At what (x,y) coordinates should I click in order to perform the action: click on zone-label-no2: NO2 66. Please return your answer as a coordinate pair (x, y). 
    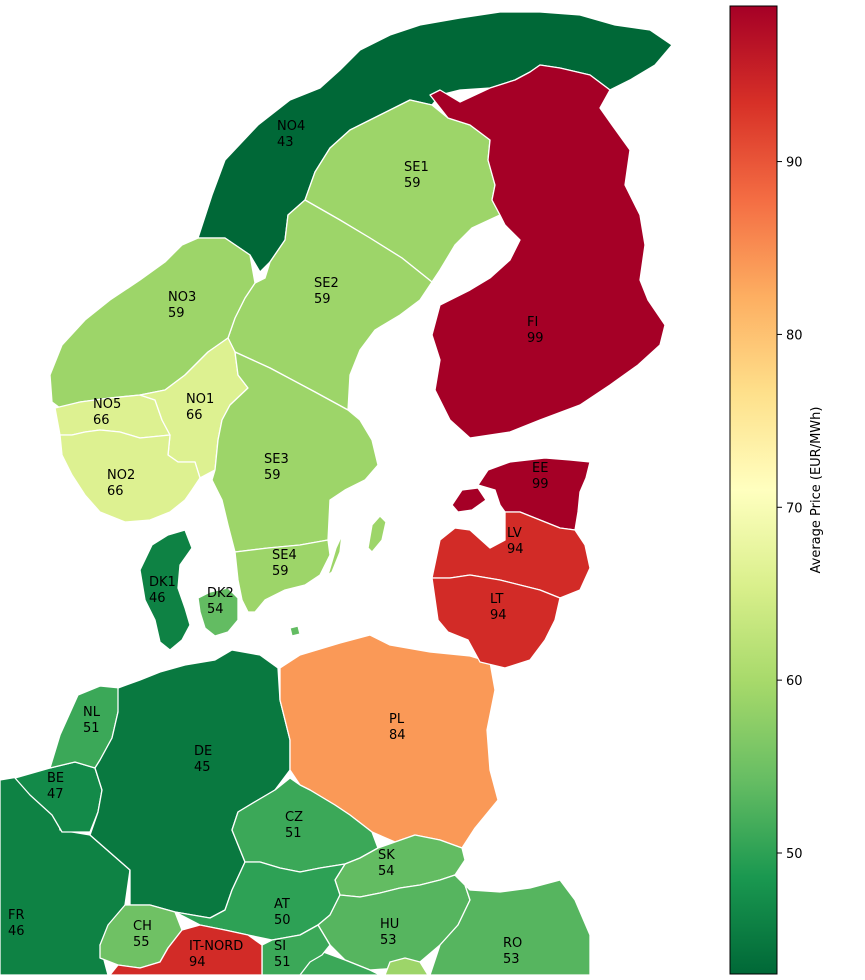
    Looking at the image, I should click on (121, 483).